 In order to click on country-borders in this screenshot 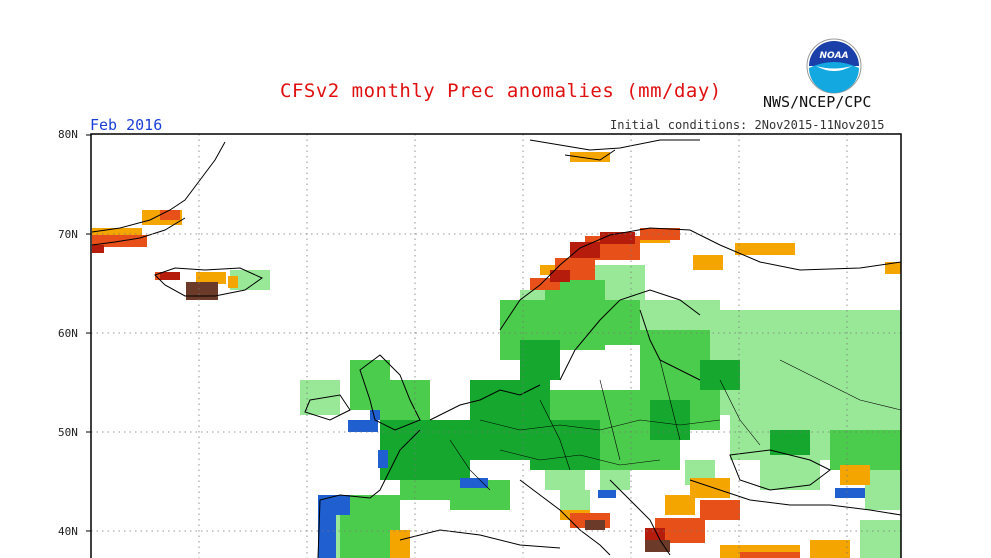, I will do `click(675, 425)`.